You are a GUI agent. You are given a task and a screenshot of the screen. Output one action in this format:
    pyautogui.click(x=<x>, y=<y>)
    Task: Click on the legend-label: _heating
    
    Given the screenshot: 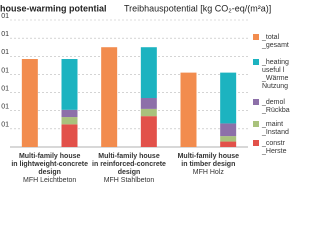 What is the action you would take?
    pyautogui.click(x=275, y=62)
    